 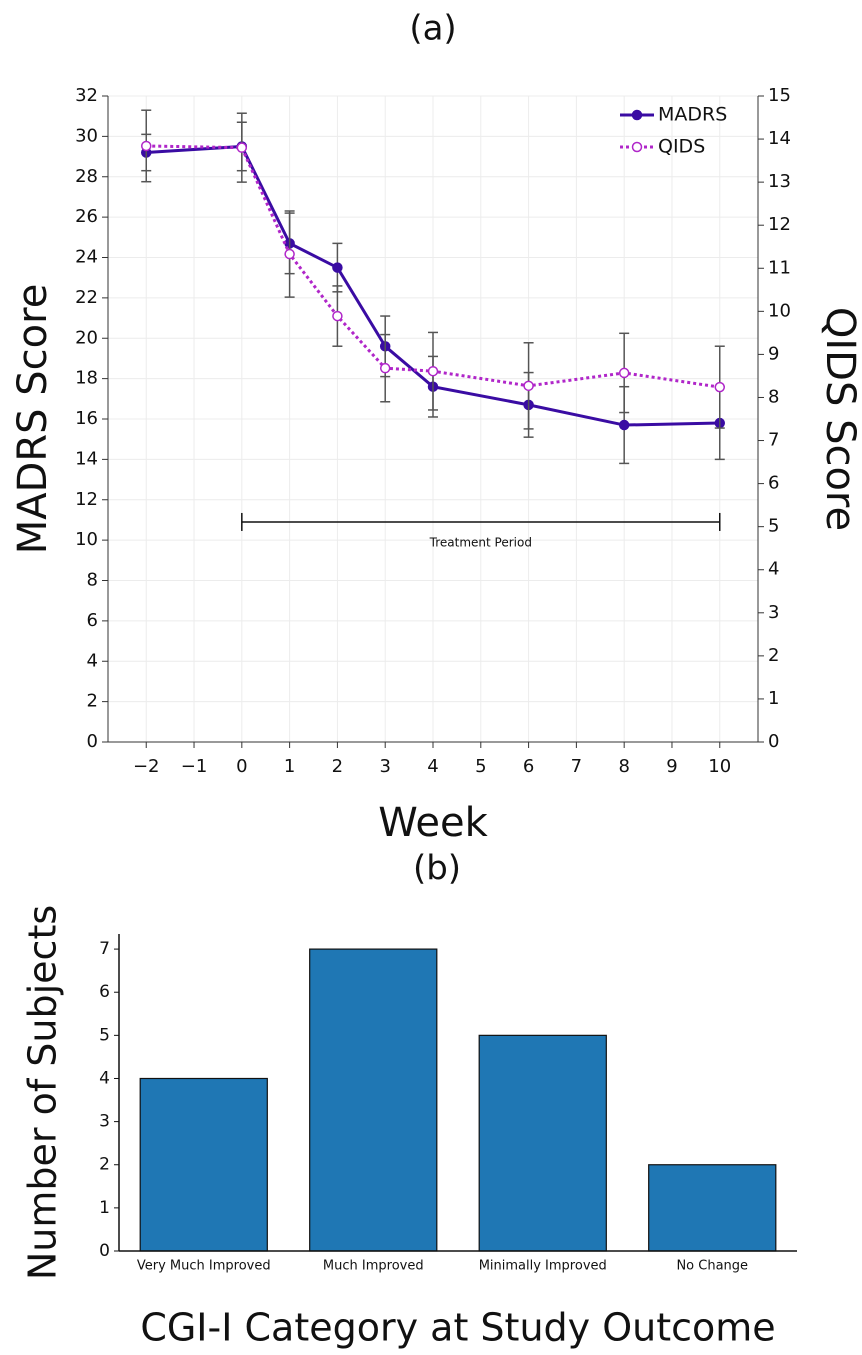 What do you see at coordinates (146, 766) in the screenshot?
I see `x-tick-label: −2` at bounding box center [146, 766].